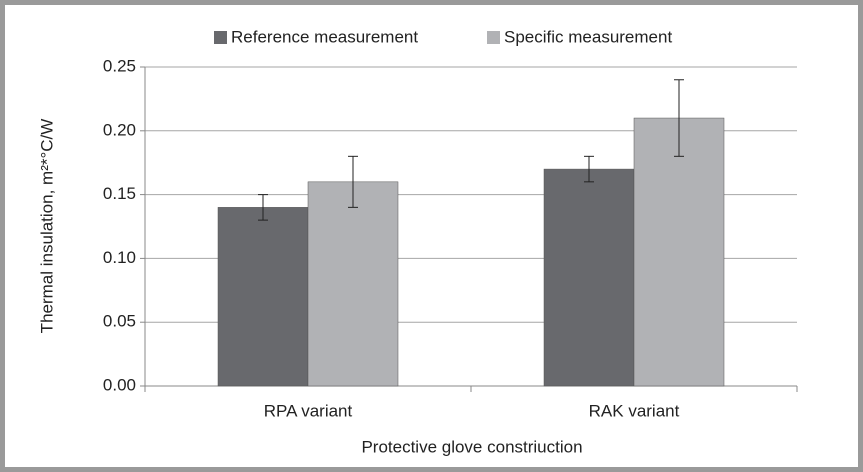  I want to click on y-tick-label: 0.00, so click(119, 384).